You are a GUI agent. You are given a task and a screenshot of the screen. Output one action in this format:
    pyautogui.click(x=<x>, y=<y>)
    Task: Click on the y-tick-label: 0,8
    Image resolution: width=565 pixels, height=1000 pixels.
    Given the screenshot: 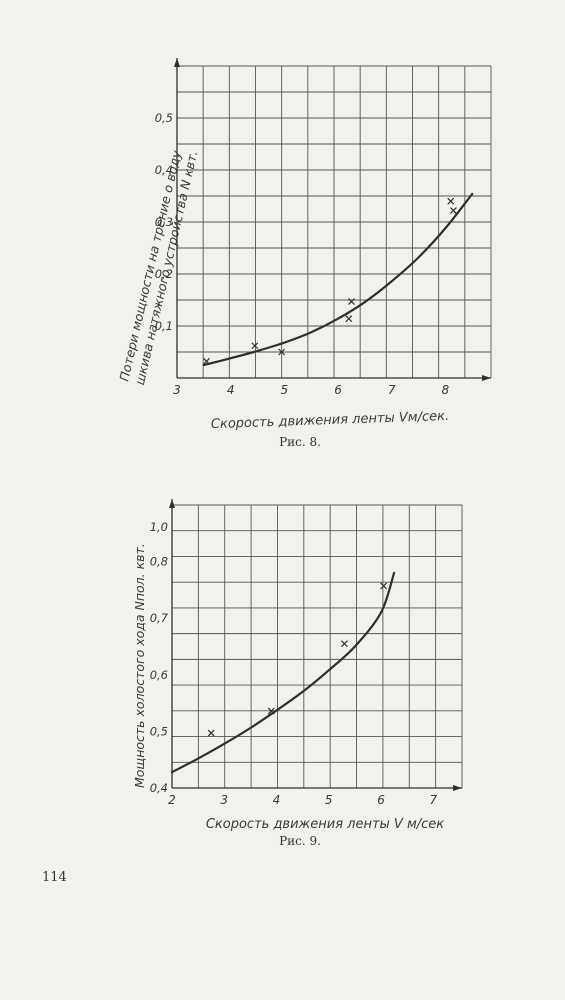 What is the action you would take?
    pyautogui.click(x=159, y=562)
    